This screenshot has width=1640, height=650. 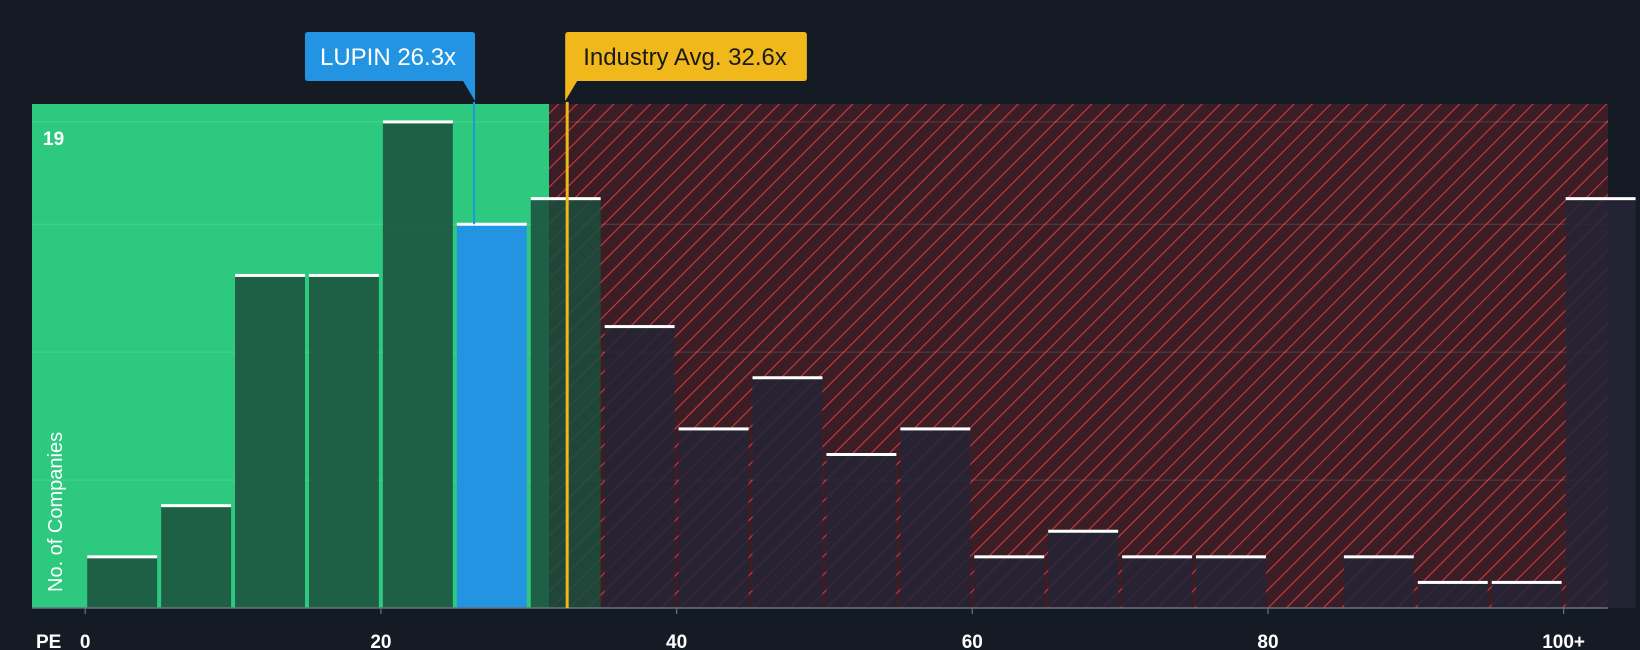 I want to click on x-tick-label: 40, so click(x=676, y=641).